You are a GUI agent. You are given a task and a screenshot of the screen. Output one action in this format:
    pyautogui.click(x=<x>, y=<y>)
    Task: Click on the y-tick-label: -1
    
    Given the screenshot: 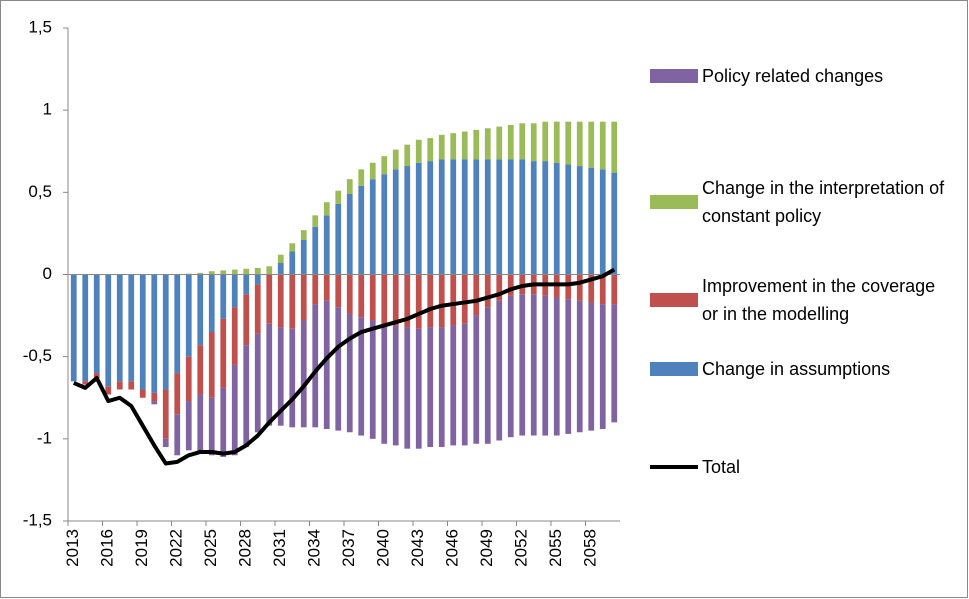 What is the action you would take?
    pyautogui.click(x=44, y=437)
    